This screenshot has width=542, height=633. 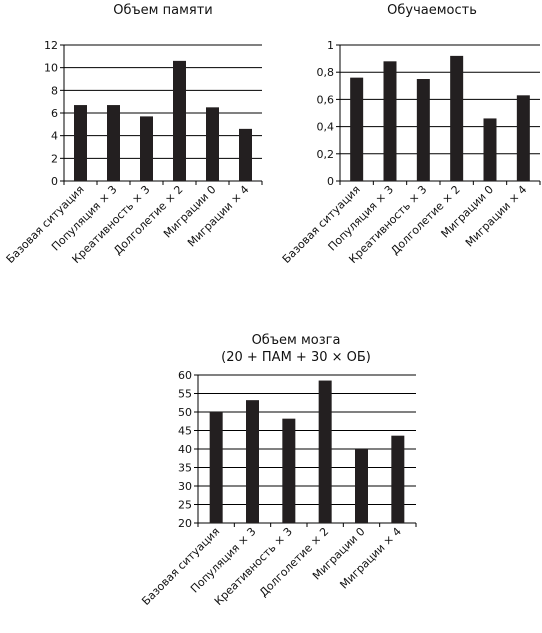 What do you see at coordinates (54, 90) in the screenshot?
I see `y-tick-label: 8` at bounding box center [54, 90].